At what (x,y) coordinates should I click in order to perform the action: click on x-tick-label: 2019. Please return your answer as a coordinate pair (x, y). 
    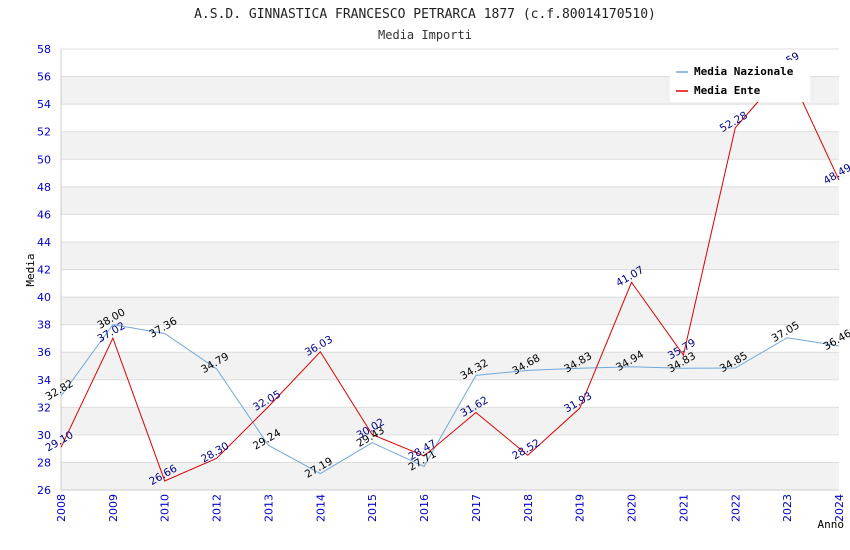
    Looking at the image, I should click on (580, 508).